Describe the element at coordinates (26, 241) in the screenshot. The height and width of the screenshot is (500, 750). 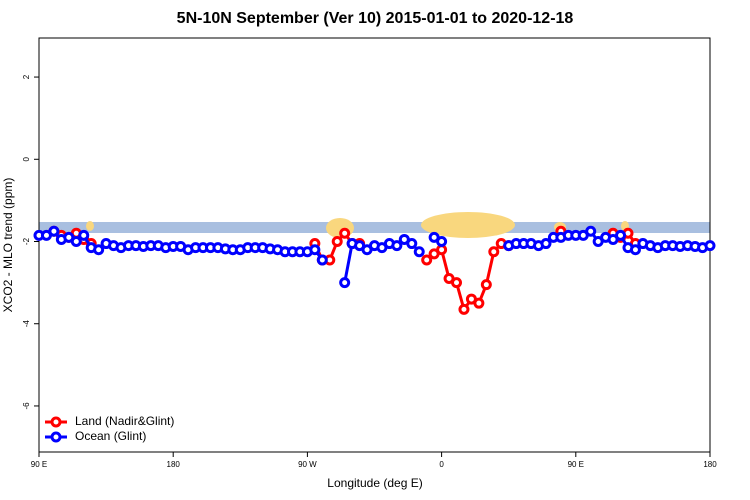
I see `y-tick-label: -2` at that location.